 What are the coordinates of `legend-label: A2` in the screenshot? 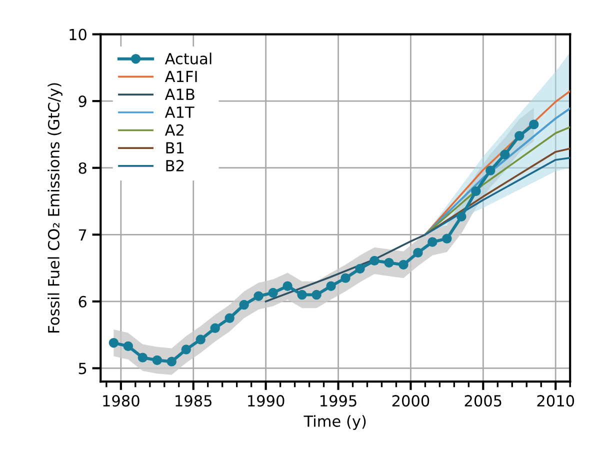 It's located at (174, 130).